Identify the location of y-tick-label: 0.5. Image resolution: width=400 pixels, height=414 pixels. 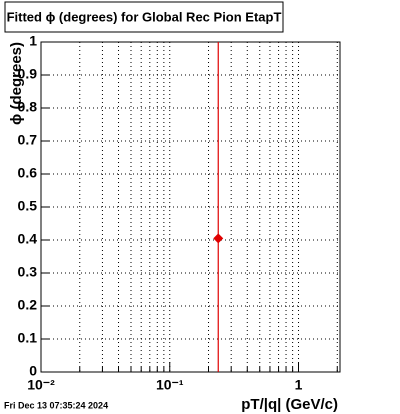
(28, 206).